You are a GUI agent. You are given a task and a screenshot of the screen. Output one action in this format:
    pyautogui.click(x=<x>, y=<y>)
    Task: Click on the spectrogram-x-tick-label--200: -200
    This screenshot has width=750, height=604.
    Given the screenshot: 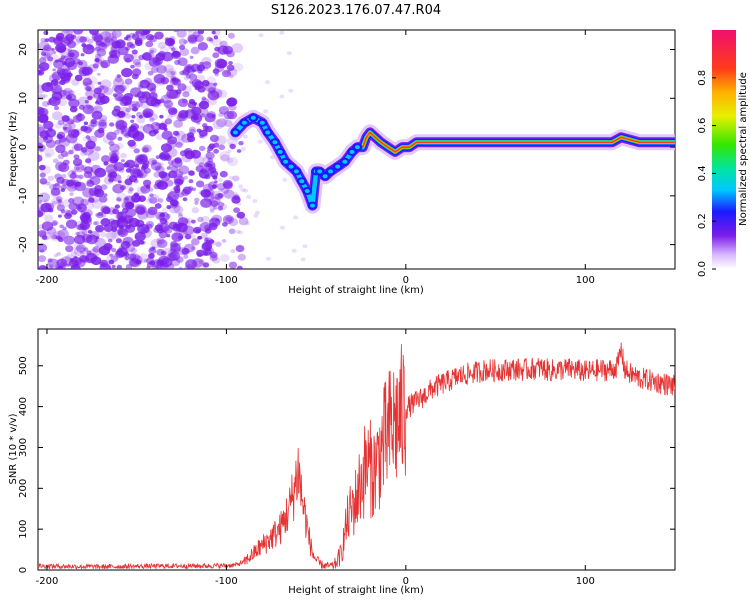 What is the action you would take?
    pyautogui.click(x=47, y=280)
    